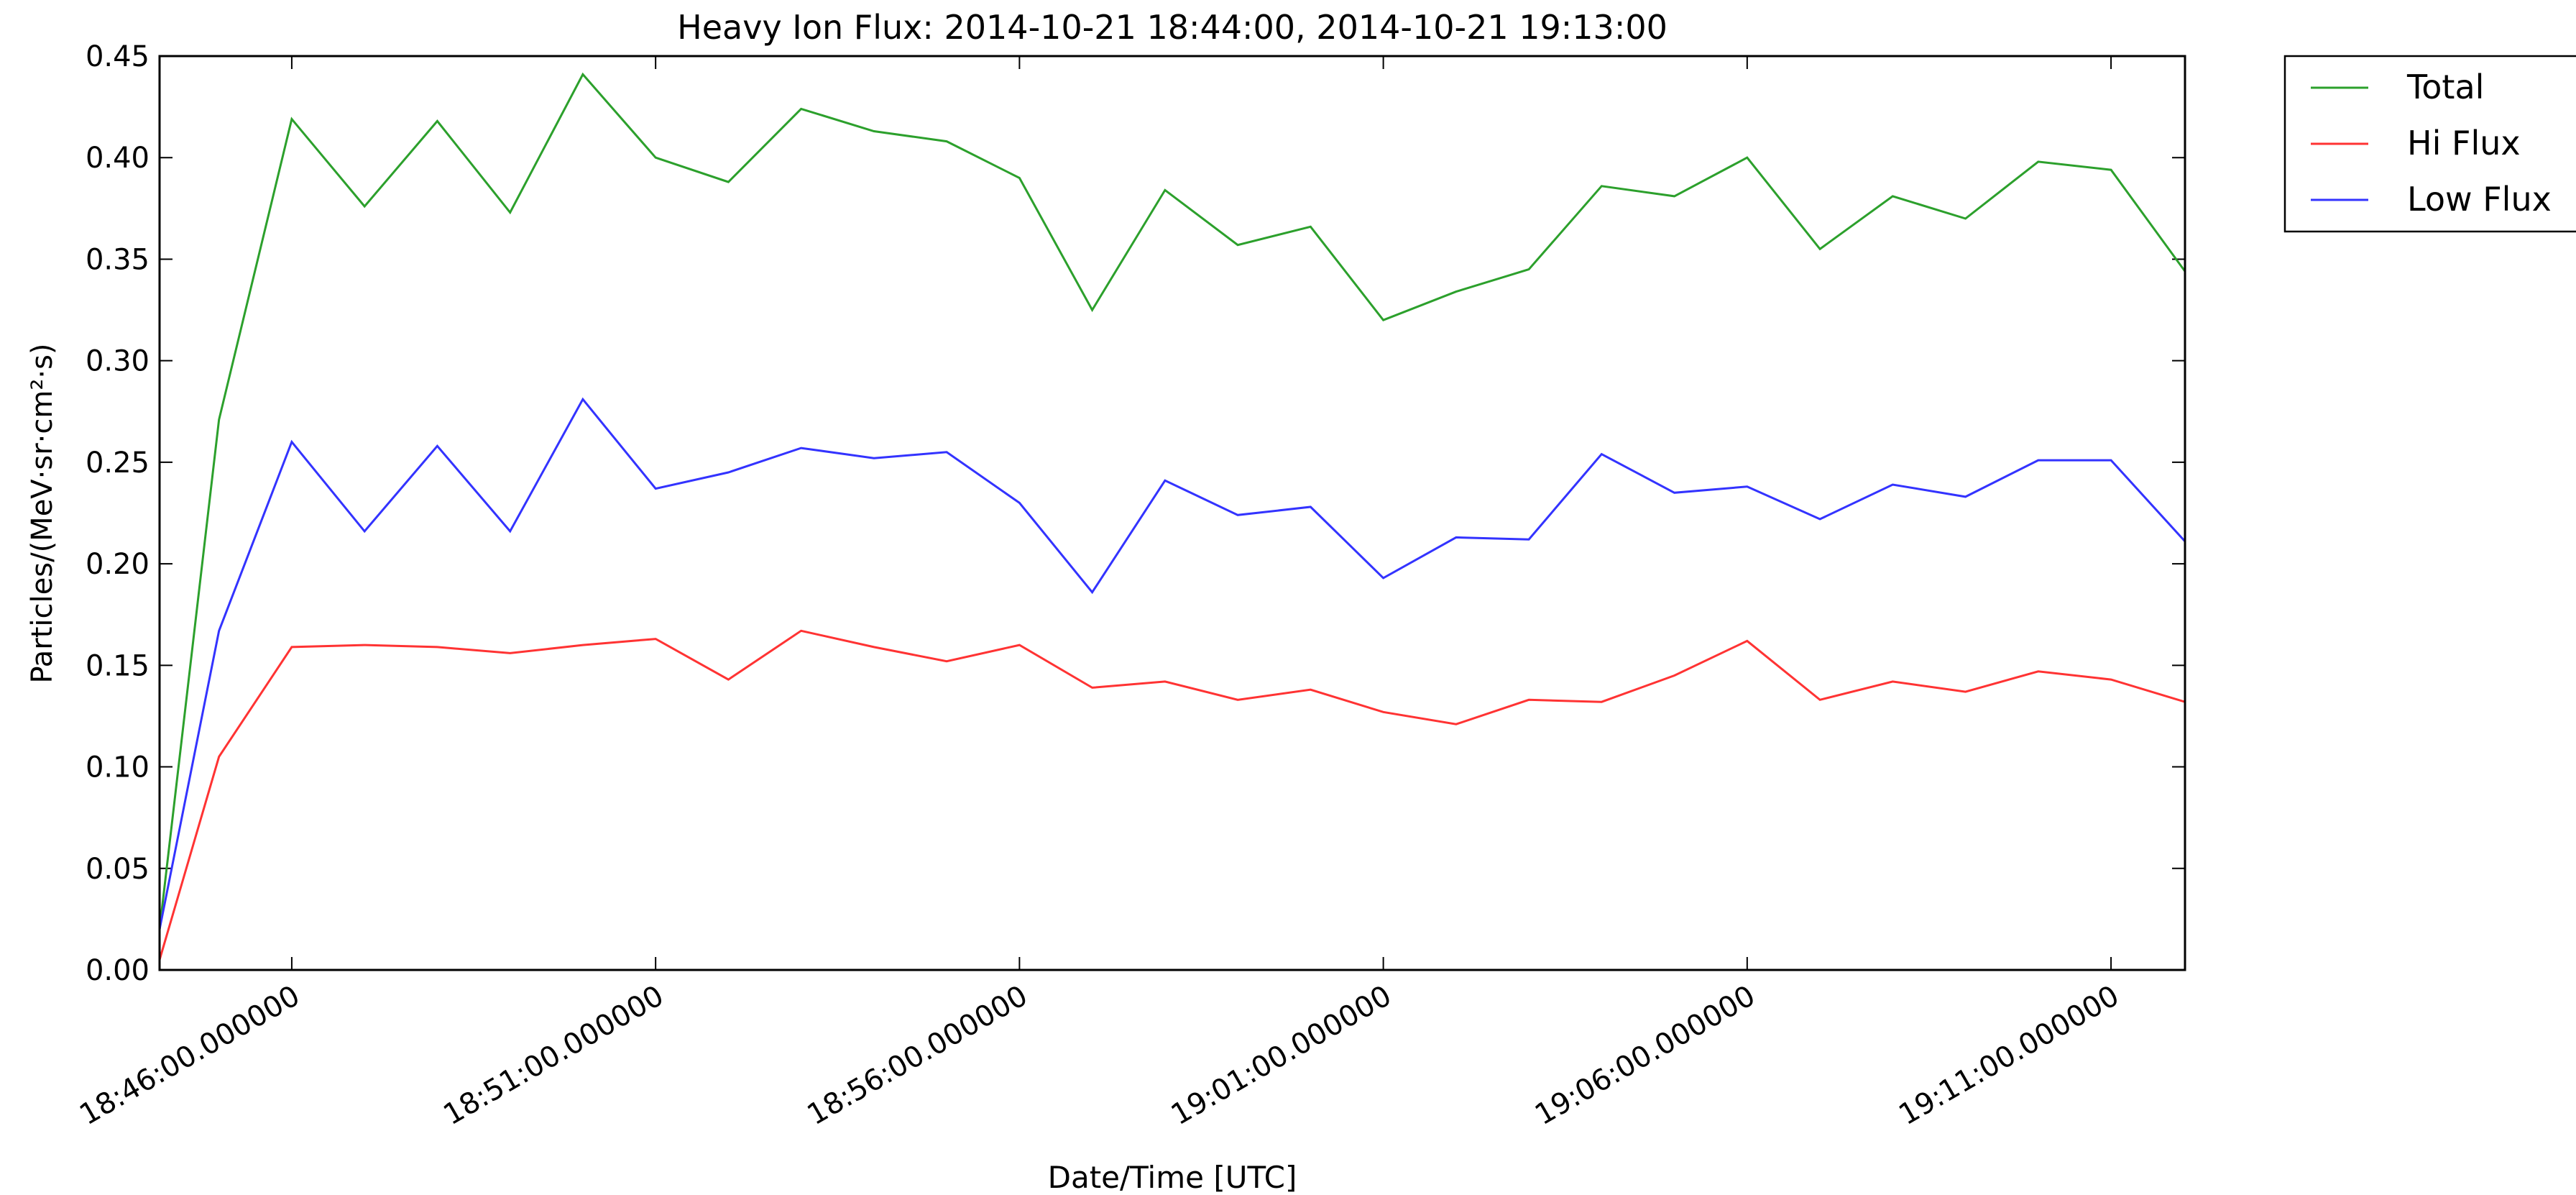  Describe the element at coordinates (42, 513) in the screenshot. I see `y-axis-label: Particles/(MeV·sr·cm²·s)` at that location.